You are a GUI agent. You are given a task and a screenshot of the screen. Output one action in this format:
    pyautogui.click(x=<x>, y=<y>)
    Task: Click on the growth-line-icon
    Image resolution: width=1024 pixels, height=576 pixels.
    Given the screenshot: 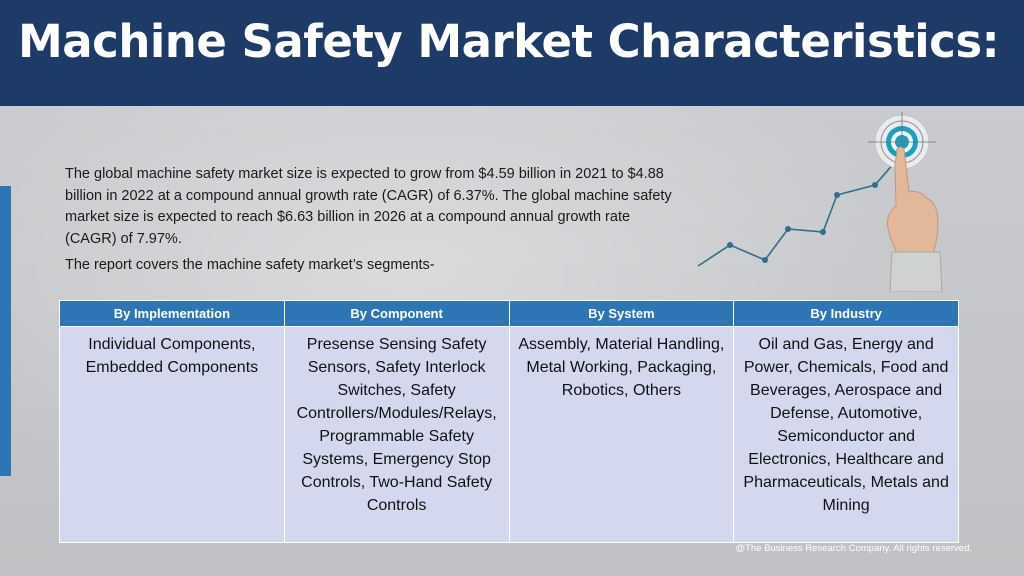 What is the action you would take?
    pyautogui.click(x=796, y=214)
    